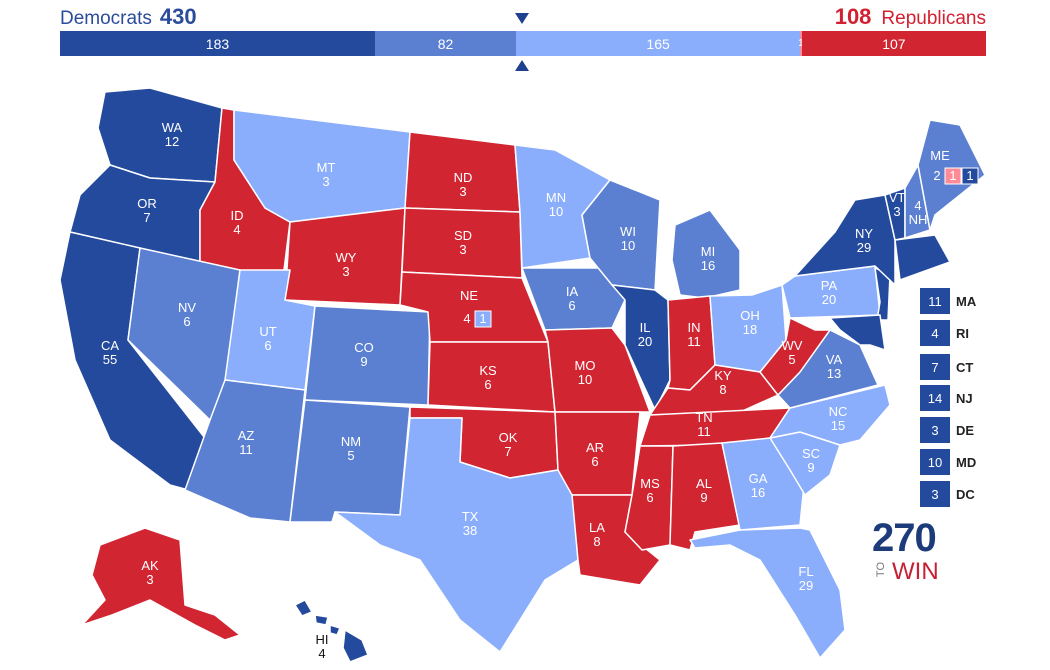 The width and height of the screenshot is (1050, 670). What do you see at coordinates (864, 247) in the screenshot?
I see `label-ny-ev: 29` at bounding box center [864, 247].